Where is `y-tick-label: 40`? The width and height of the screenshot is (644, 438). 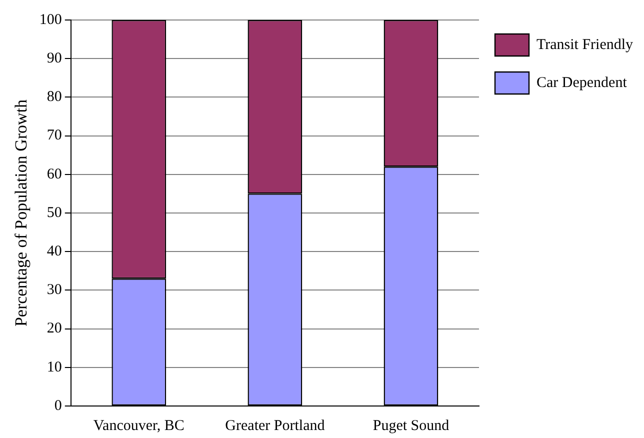 y-tick-label: 40 is located at coordinates (54, 252).